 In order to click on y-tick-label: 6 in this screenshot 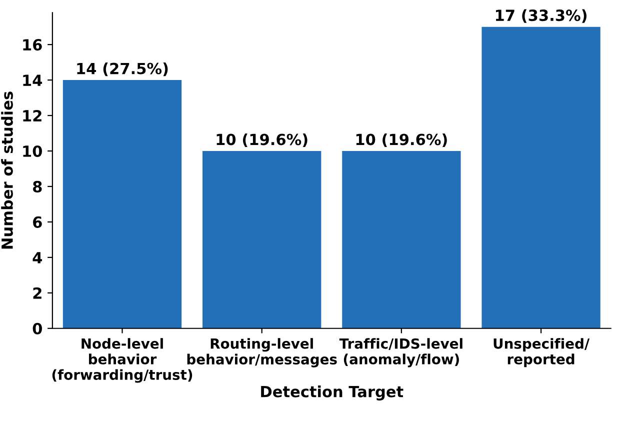, I will do `click(37, 222)`.